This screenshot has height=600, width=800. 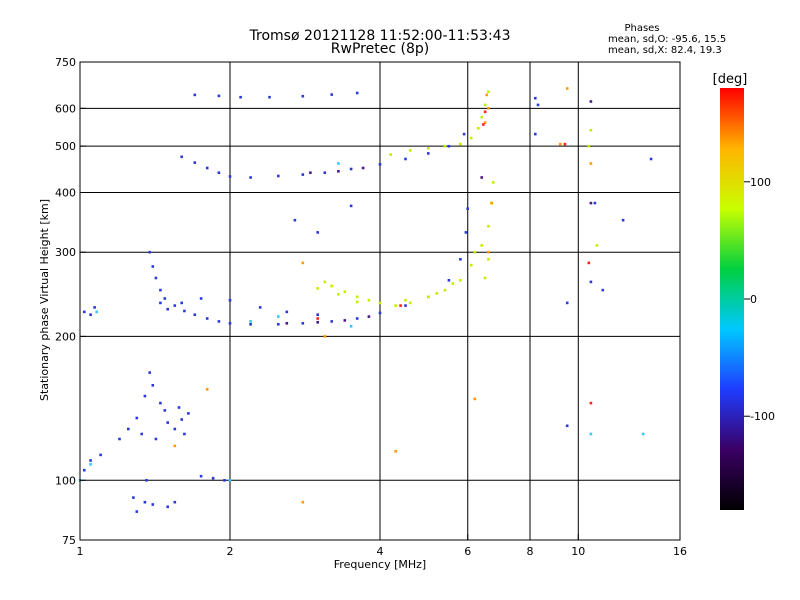 What do you see at coordinates (439, 212) in the screenshot?
I see `point-series` at bounding box center [439, 212].